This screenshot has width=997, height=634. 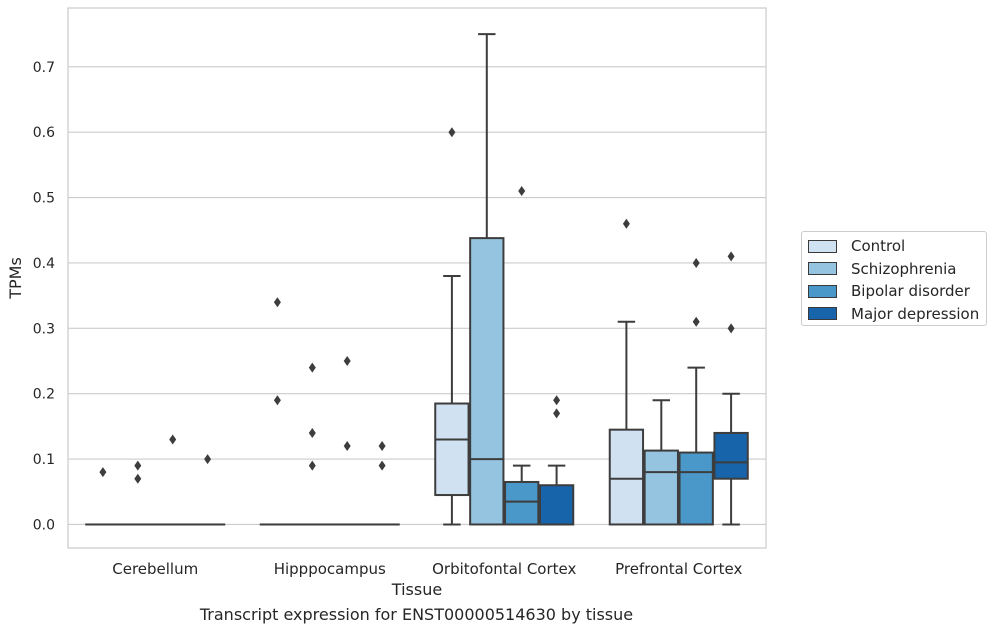 I want to click on y-tick-label: 0.6, so click(x=44, y=133).